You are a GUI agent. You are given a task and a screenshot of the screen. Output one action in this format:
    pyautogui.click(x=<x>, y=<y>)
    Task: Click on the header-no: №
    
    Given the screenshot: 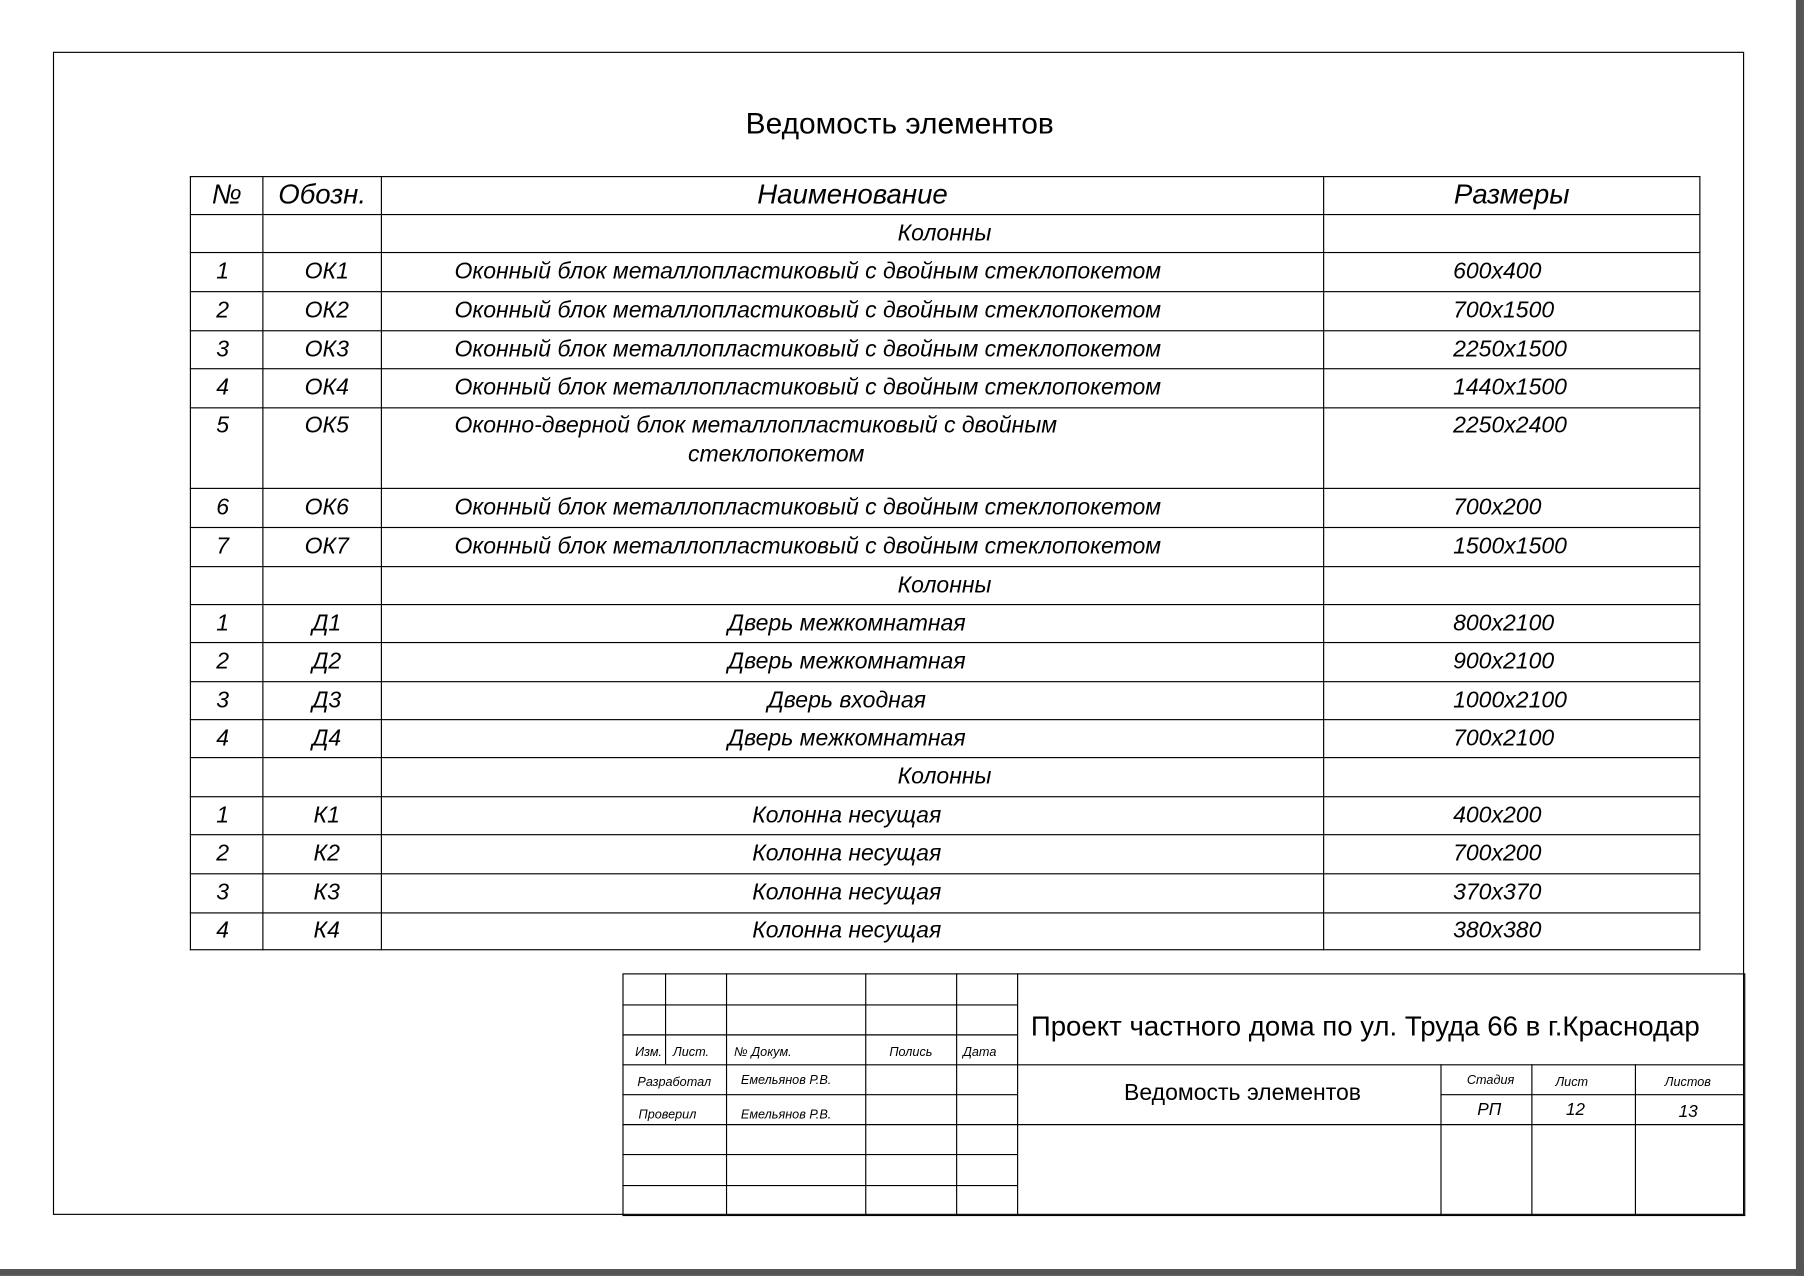 What is the action you would take?
    pyautogui.click(x=226, y=196)
    